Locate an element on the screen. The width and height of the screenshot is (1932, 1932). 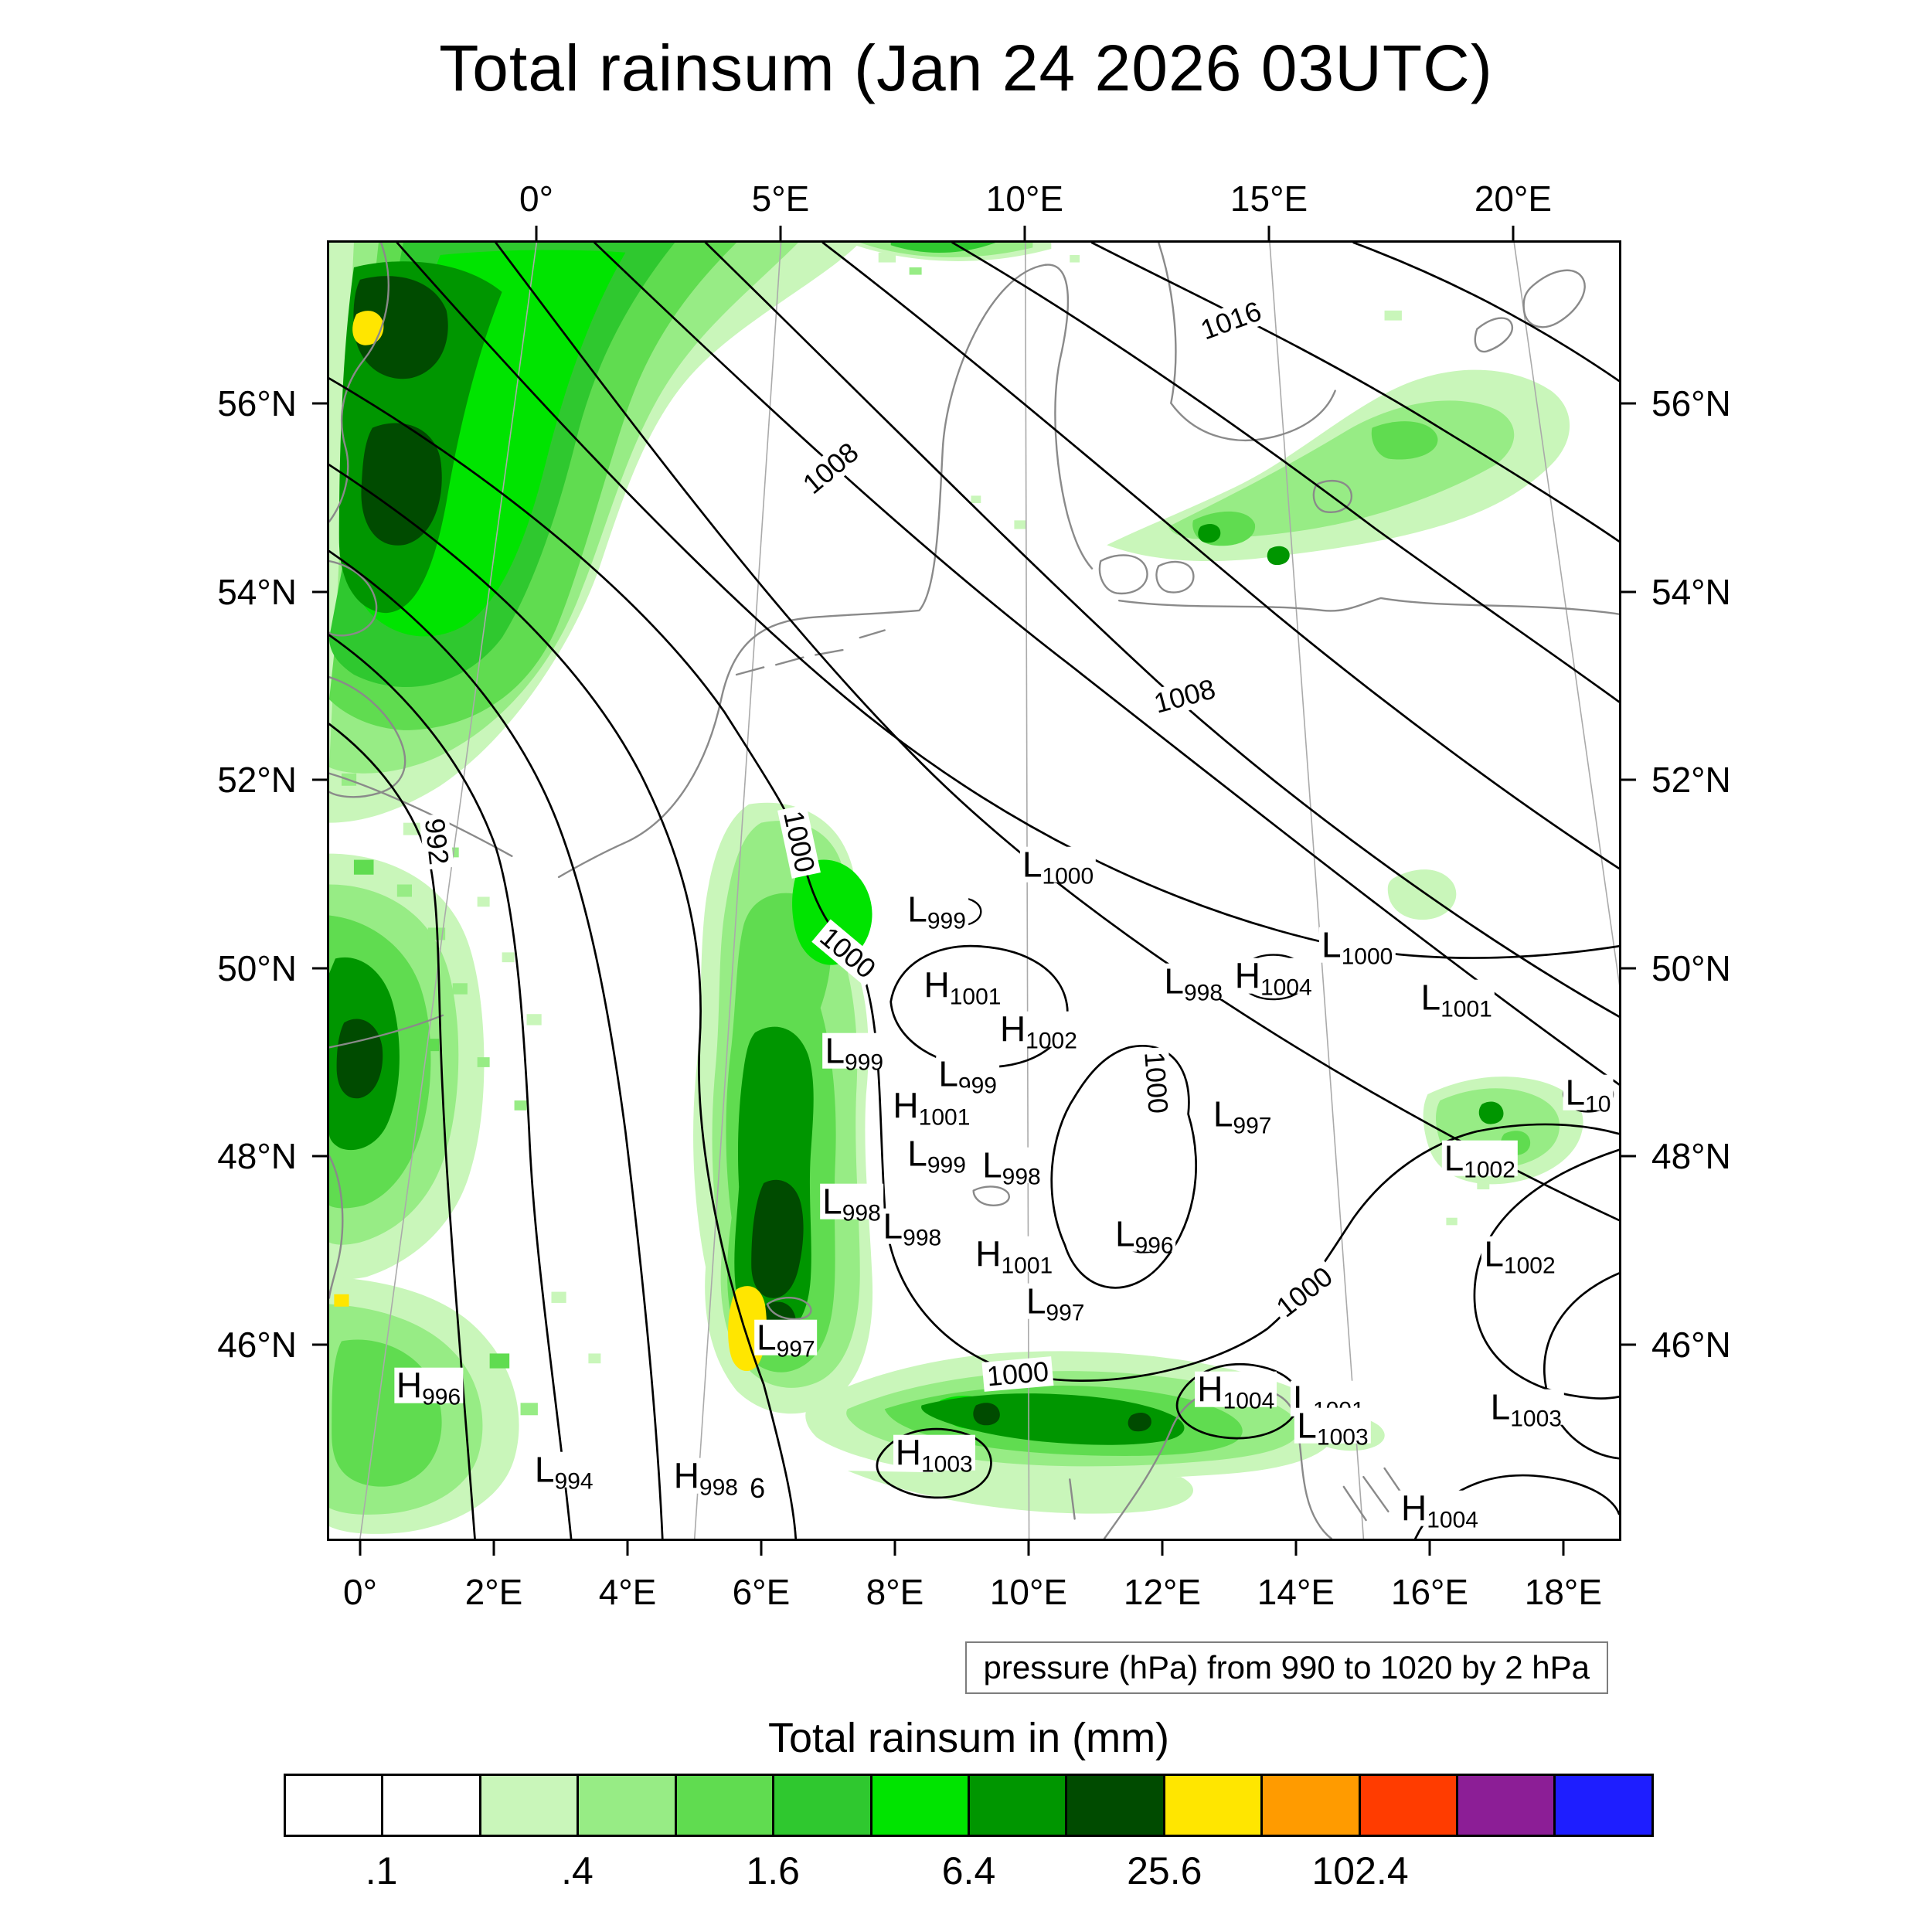
axis-label-top: 0° is located at coordinates (536, 199).